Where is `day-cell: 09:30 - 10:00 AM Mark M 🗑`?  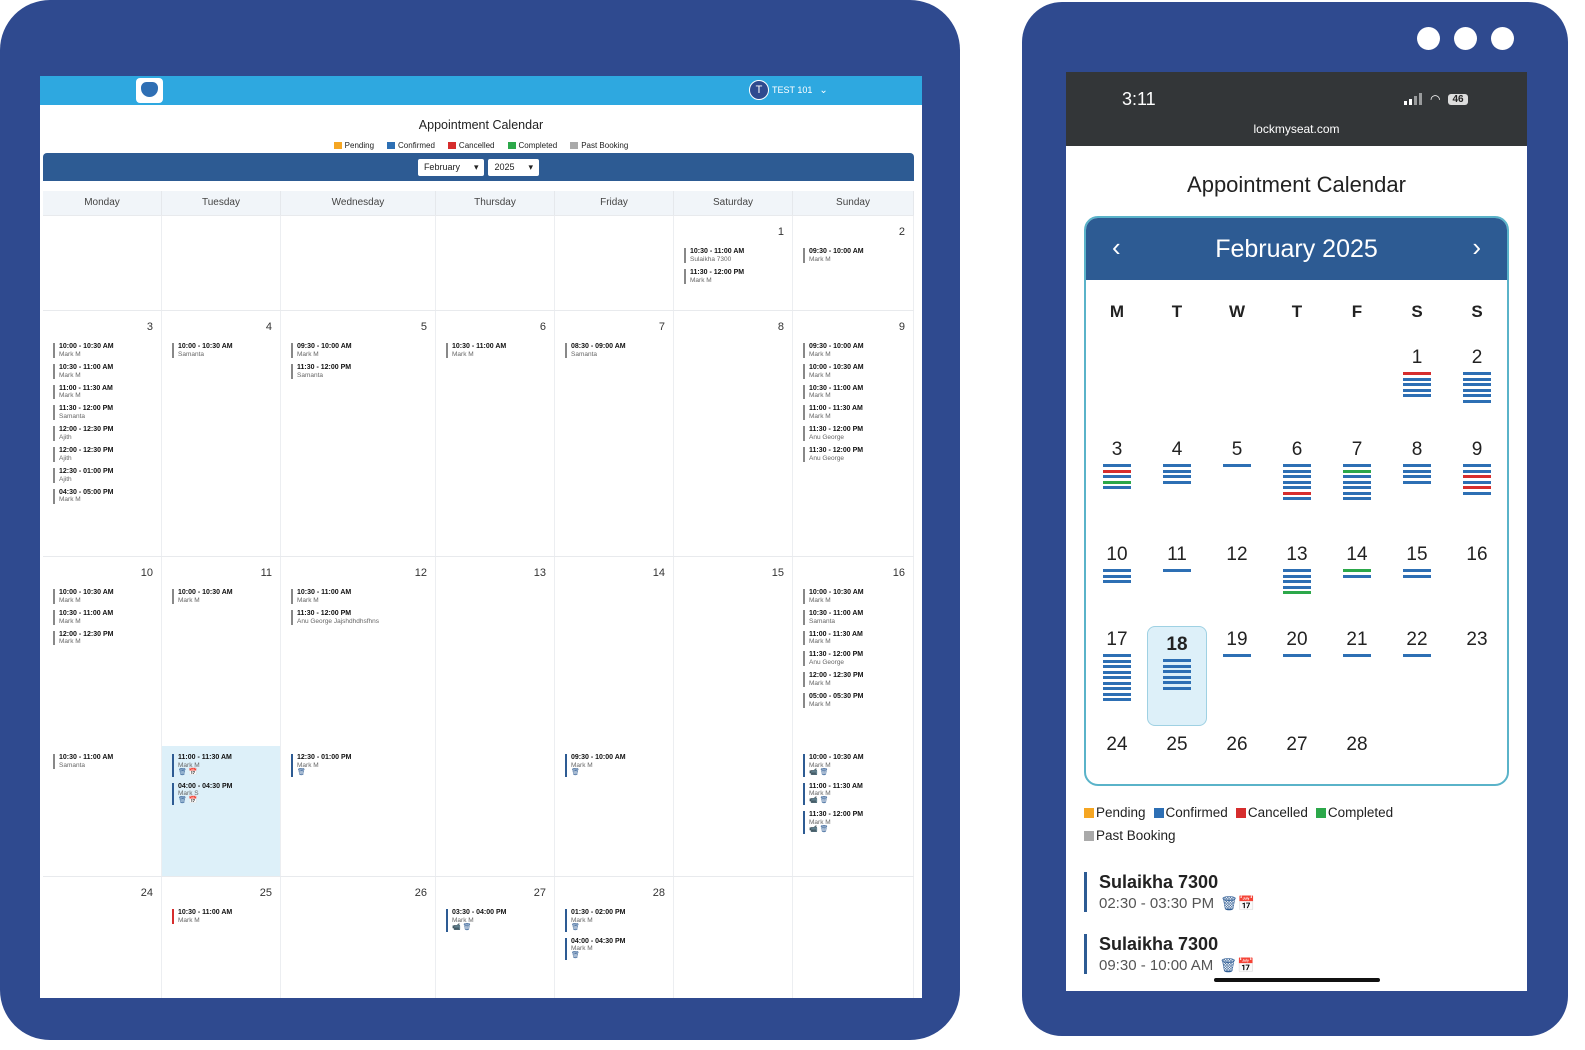 day-cell: 09:30 - 10:00 AM Mark M 🗑 is located at coordinates (614, 811).